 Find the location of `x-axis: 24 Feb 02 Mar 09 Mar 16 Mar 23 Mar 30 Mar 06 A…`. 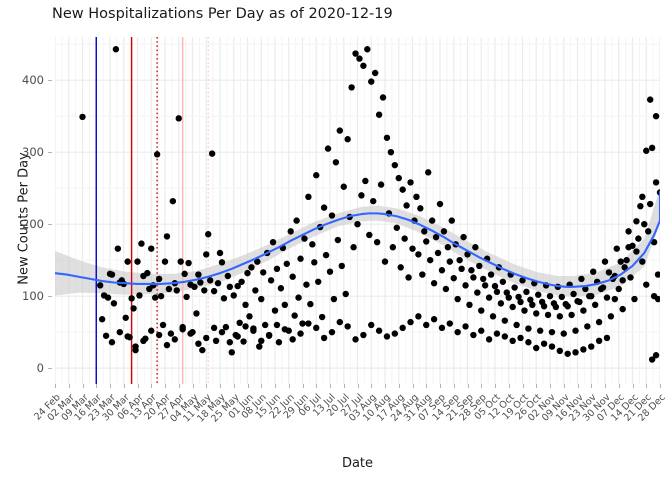

x-axis: 24 Feb 02 Mar 09 Mar 16 Mar 23 Mar 30 Mar 06 A… is located at coordinates (350, 419).